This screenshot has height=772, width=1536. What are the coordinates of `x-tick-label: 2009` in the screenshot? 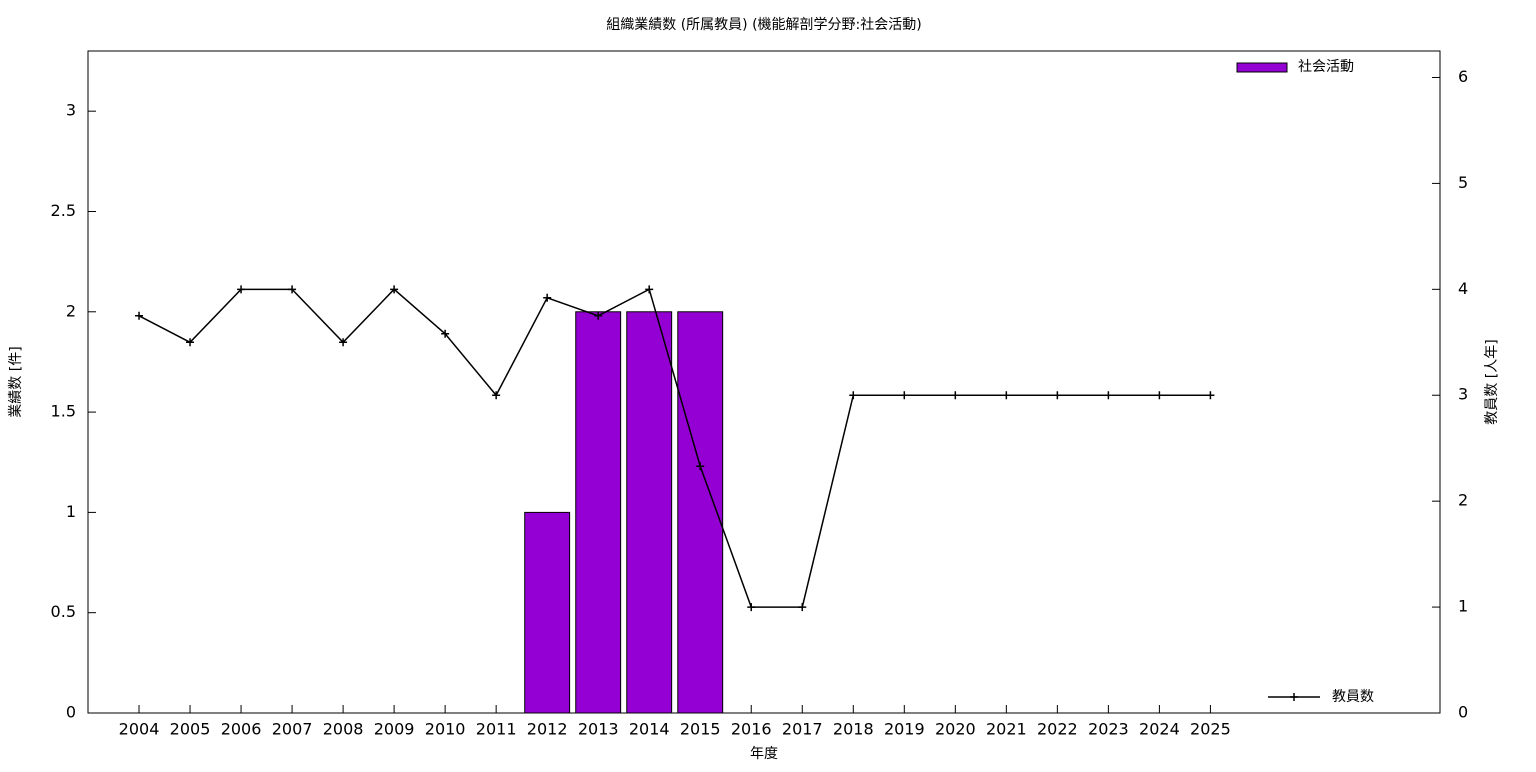 It's located at (394, 729).